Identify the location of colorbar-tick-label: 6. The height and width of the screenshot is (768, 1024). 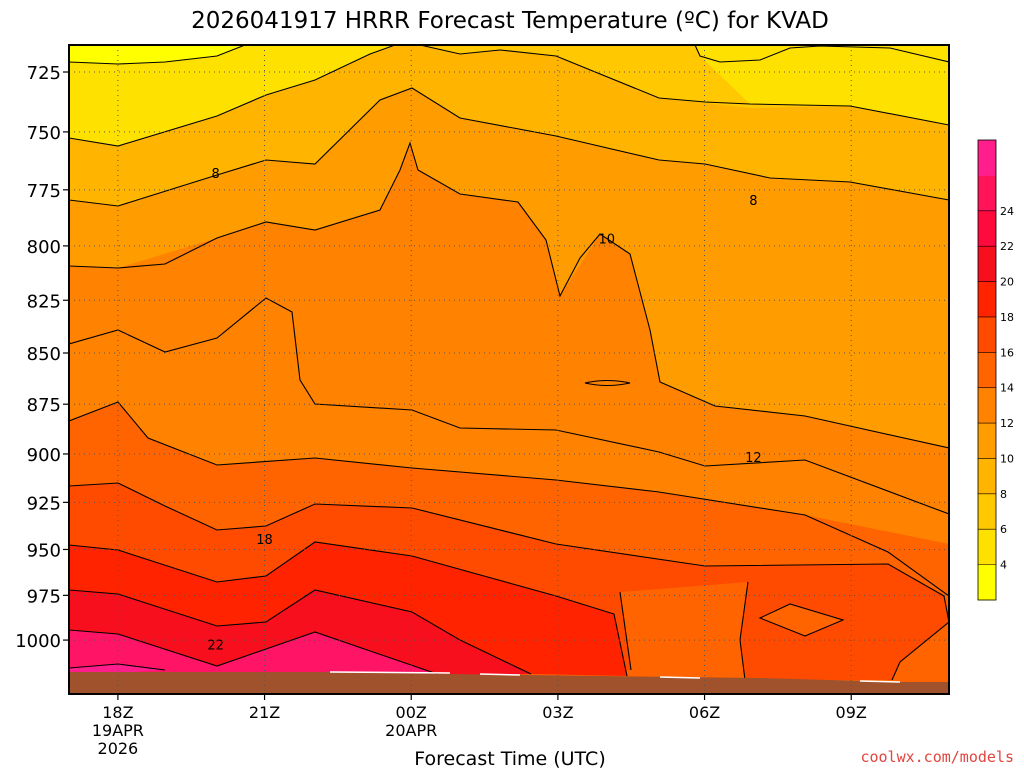
(1003, 529).